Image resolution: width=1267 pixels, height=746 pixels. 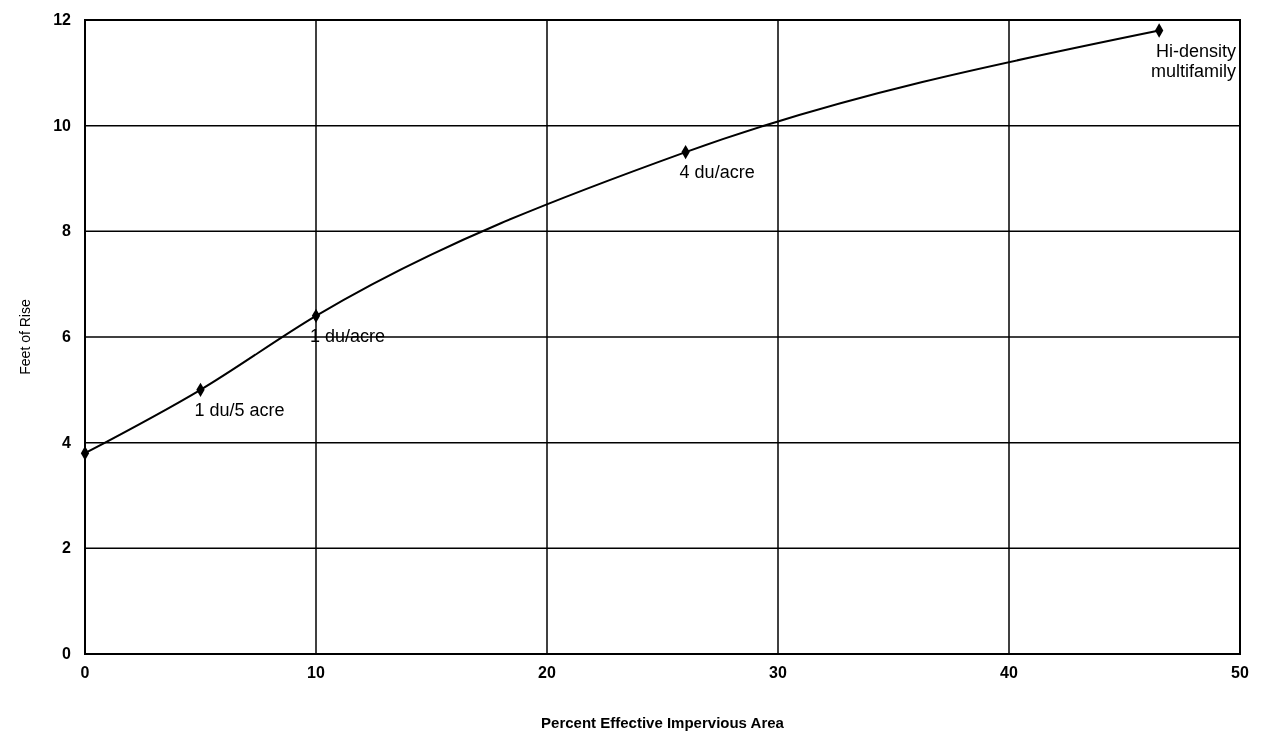 What do you see at coordinates (67, 231) in the screenshot?
I see `y-tick-label: 8` at bounding box center [67, 231].